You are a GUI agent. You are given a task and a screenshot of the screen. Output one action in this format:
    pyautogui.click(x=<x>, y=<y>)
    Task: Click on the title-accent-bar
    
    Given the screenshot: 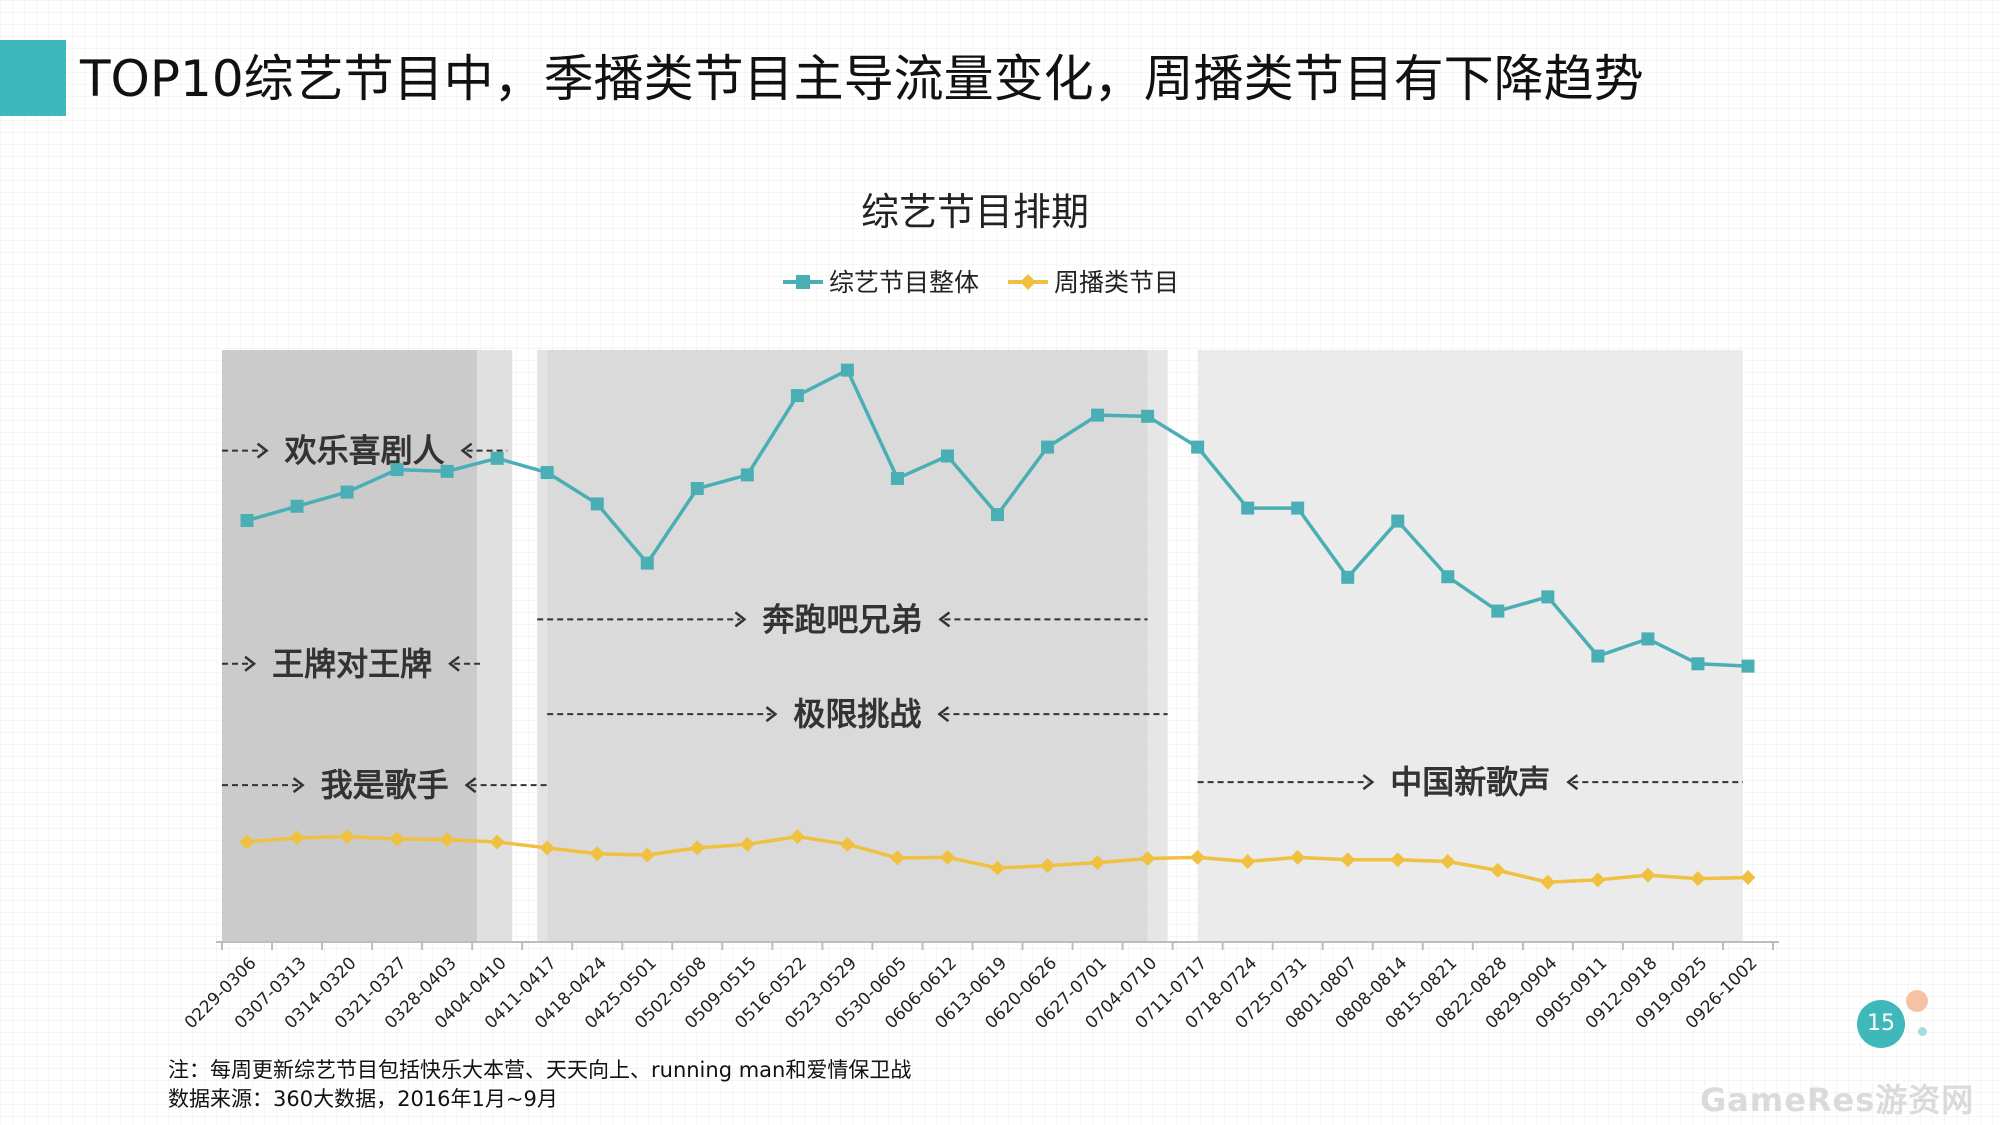 What is the action you would take?
    pyautogui.click(x=33, y=78)
    